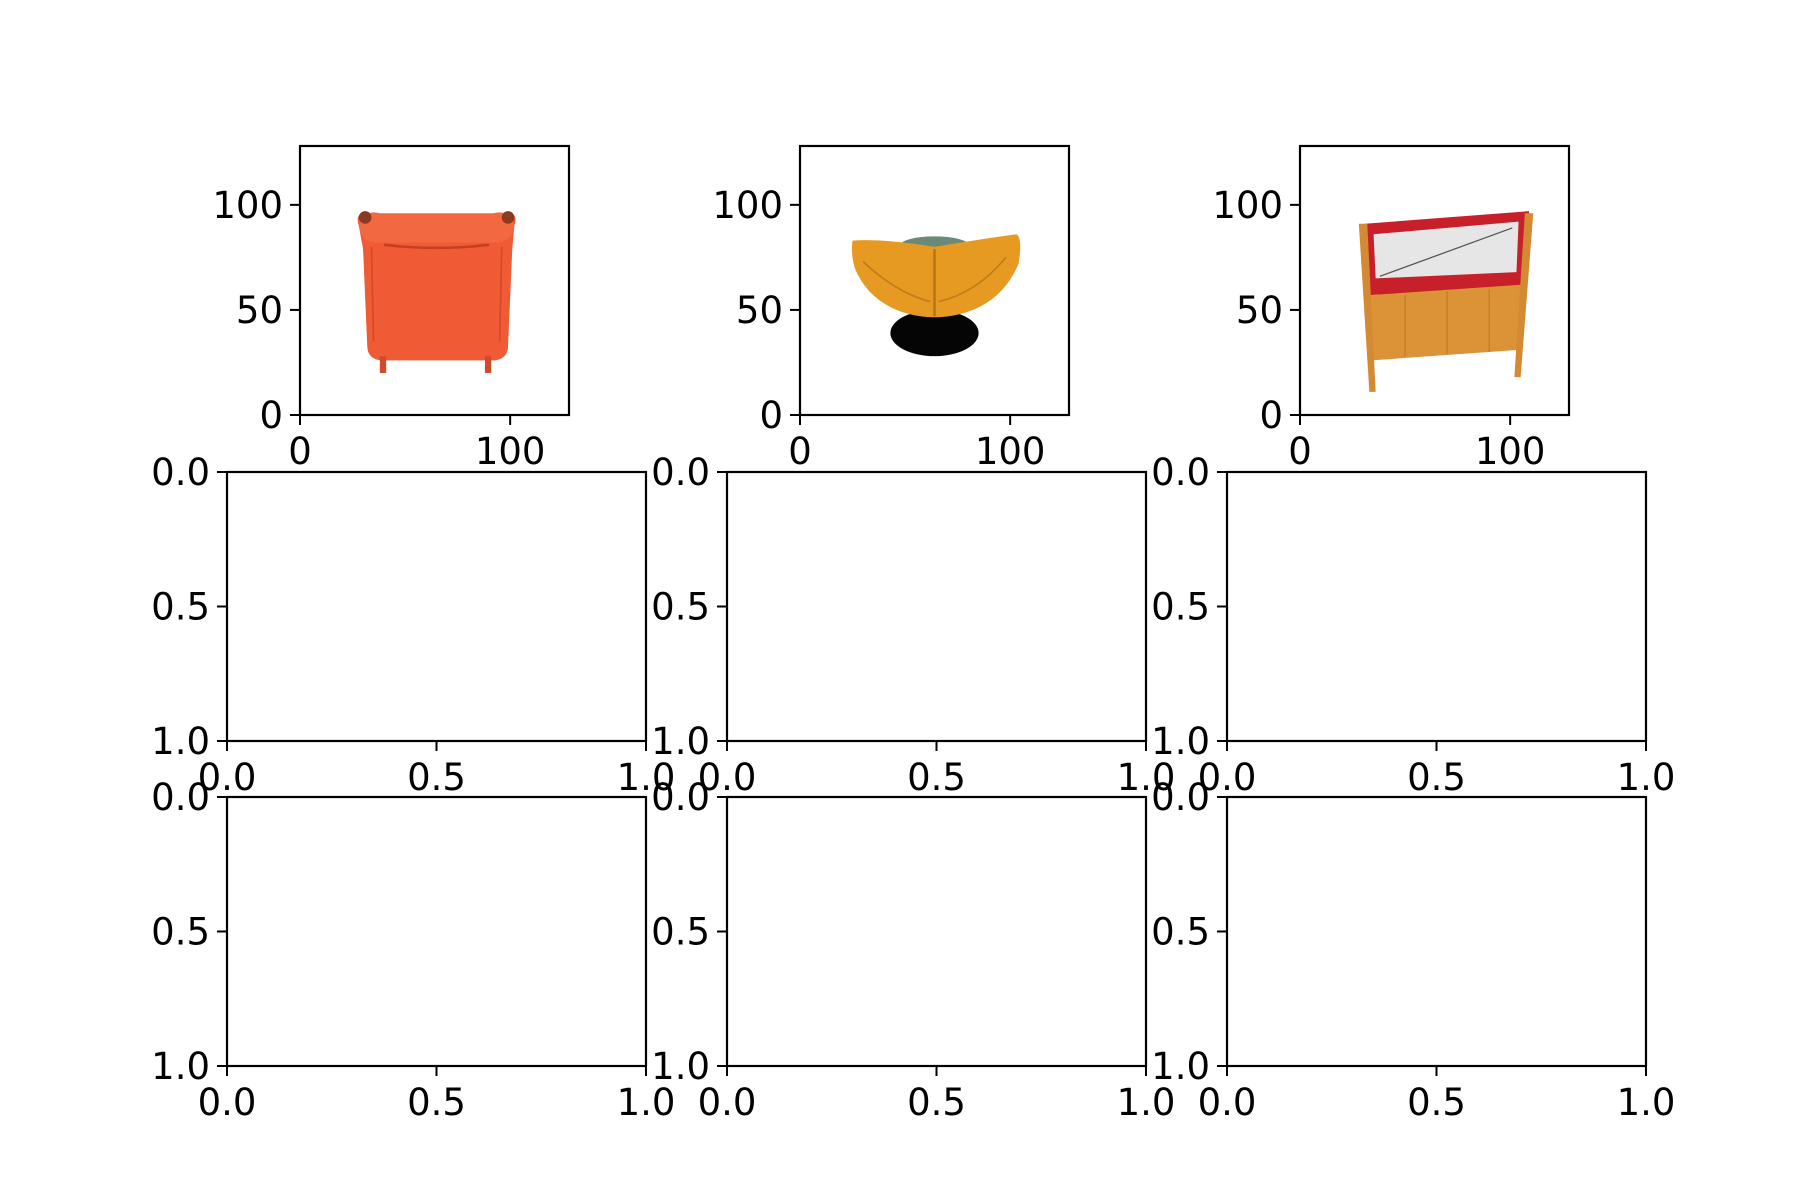 This screenshot has height=1200, width=1800. What do you see at coordinates (1413, 950) in the screenshot?
I see `subplot-9: 0.0 0.5 1.00.00.51.0` at bounding box center [1413, 950].